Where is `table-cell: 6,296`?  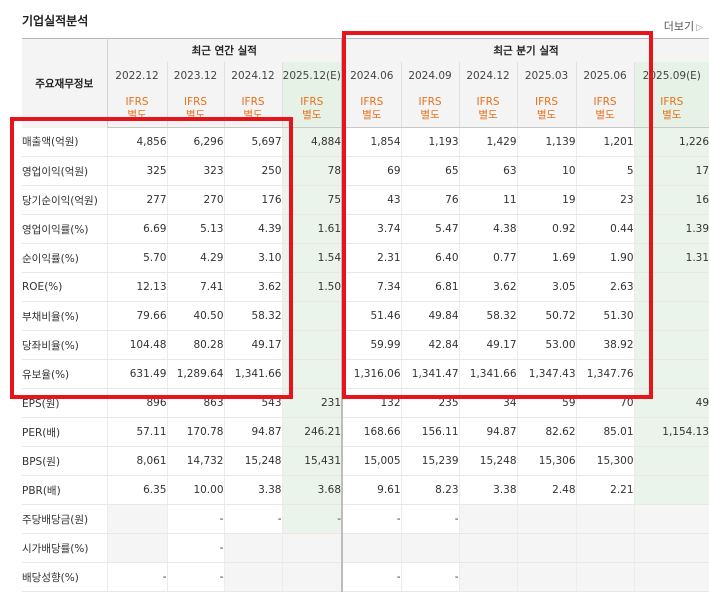 table-cell: 6,296 is located at coordinates (195, 142).